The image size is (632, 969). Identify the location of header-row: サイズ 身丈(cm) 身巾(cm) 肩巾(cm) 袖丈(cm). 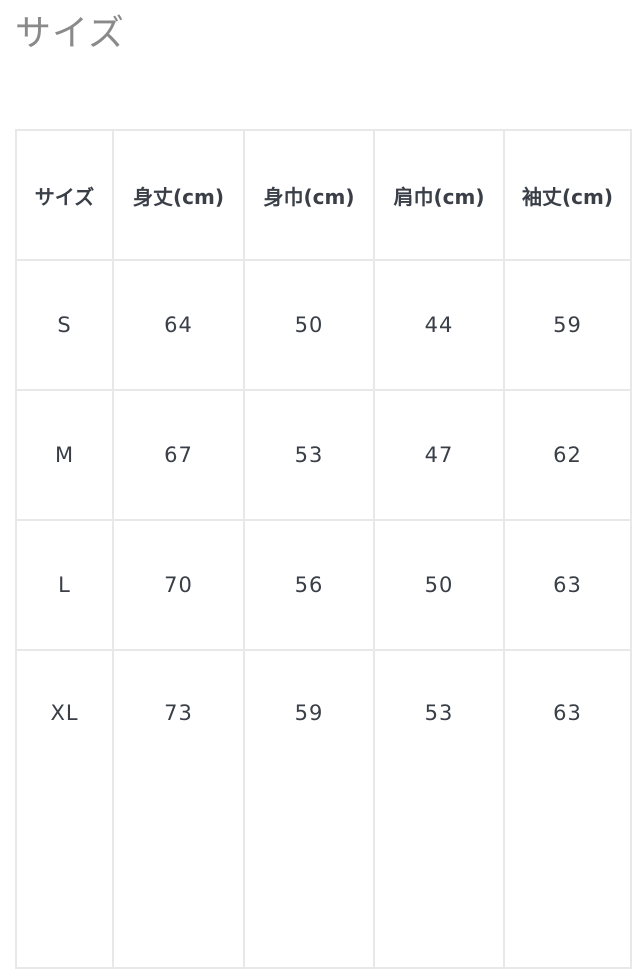
(323, 195).